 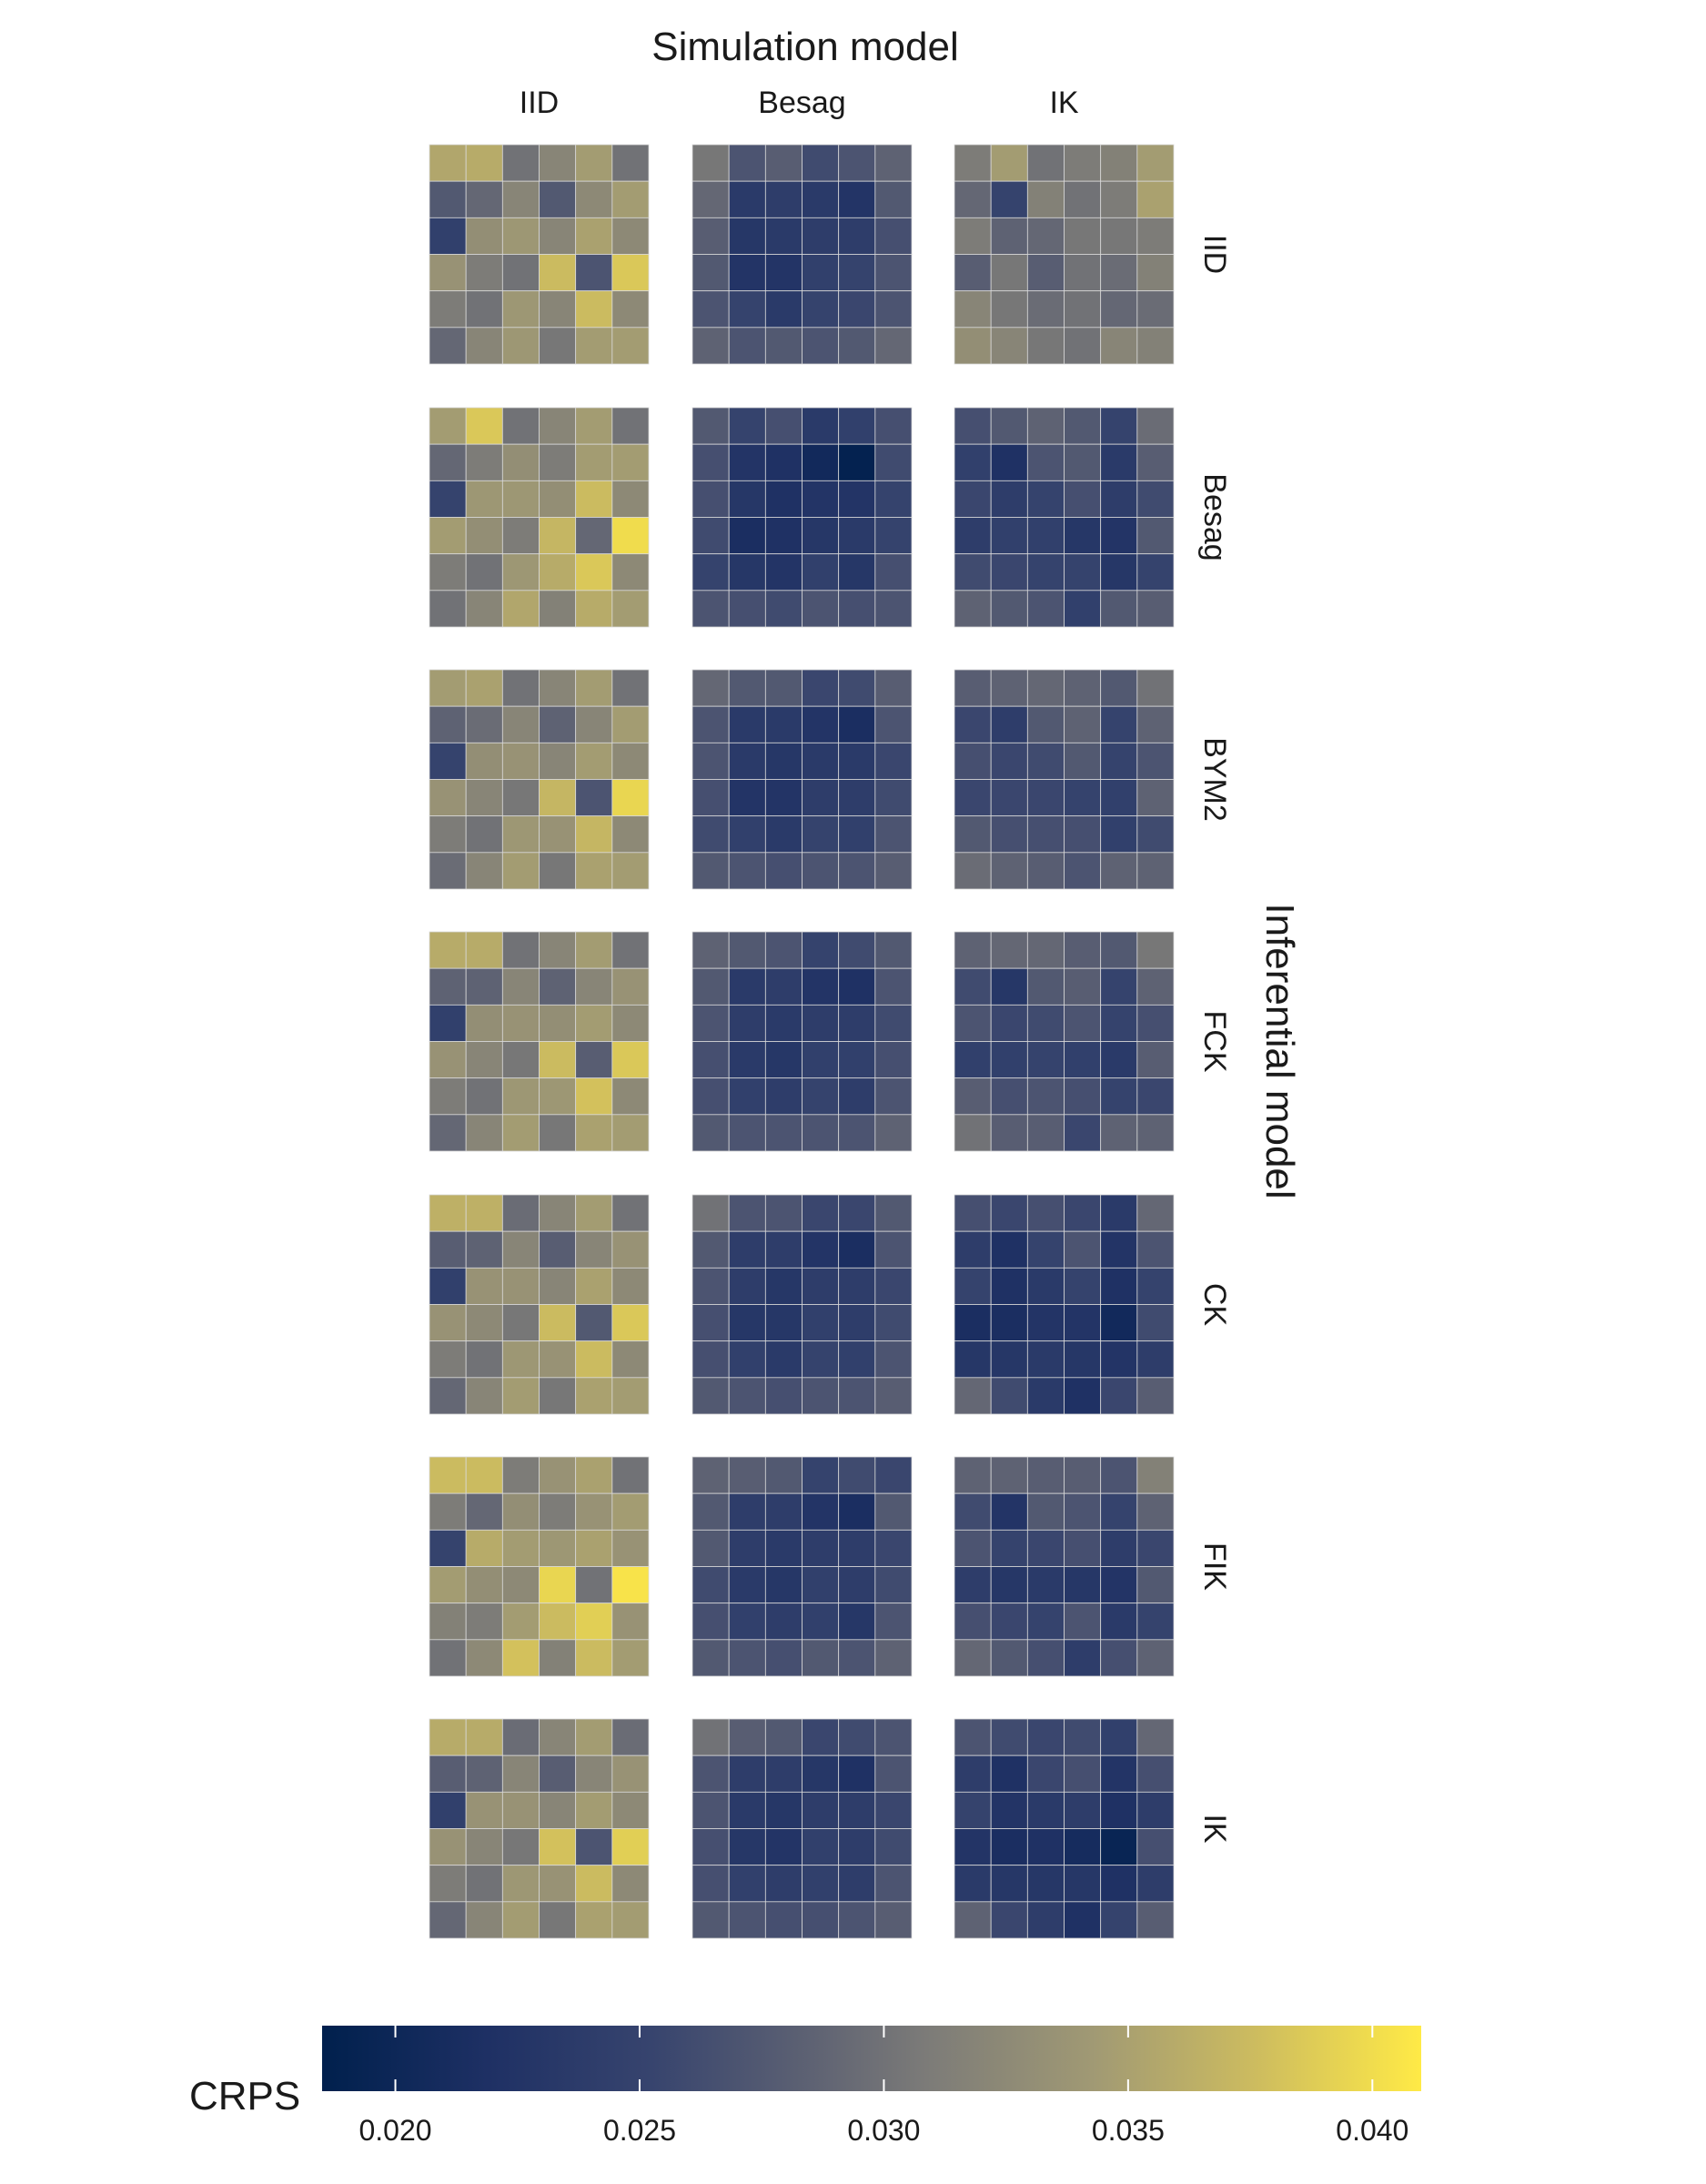 I want to click on row-label-iid: IID, so click(x=1214, y=255).